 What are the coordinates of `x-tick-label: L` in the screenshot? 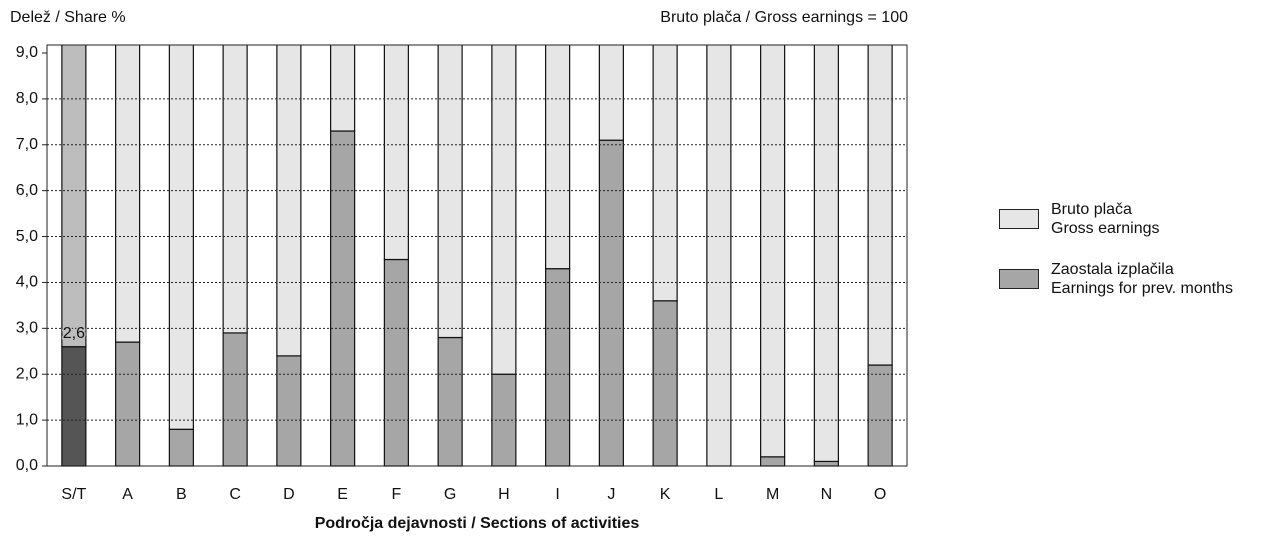 It's located at (718, 494).